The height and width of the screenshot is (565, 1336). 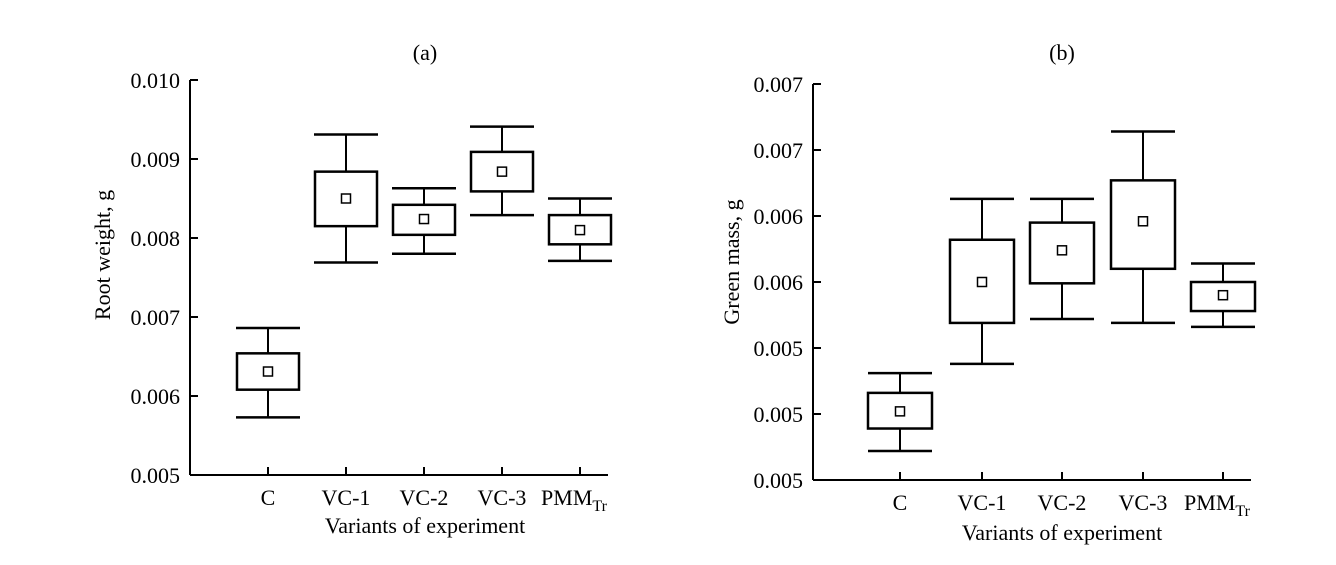 What do you see at coordinates (425, 52) in the screenshot?
I see `panel-title: (a)` at bounding box center [425, 52].